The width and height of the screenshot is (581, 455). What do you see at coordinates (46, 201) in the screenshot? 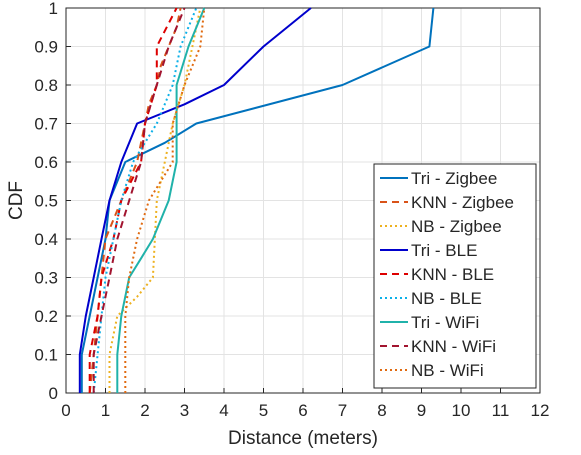
I see `y-tick-label: 0.5` at bounding box center [46, 201].